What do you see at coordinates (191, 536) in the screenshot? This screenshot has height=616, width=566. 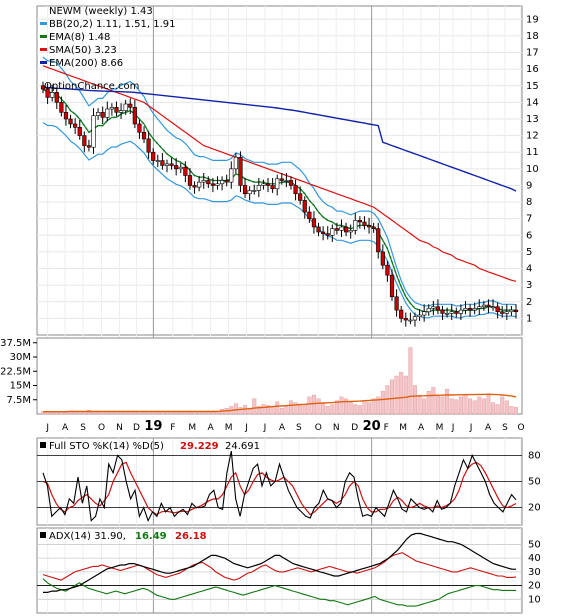 I see `adx-minus-di-value: 26.18` at bounding box center [191, 536].